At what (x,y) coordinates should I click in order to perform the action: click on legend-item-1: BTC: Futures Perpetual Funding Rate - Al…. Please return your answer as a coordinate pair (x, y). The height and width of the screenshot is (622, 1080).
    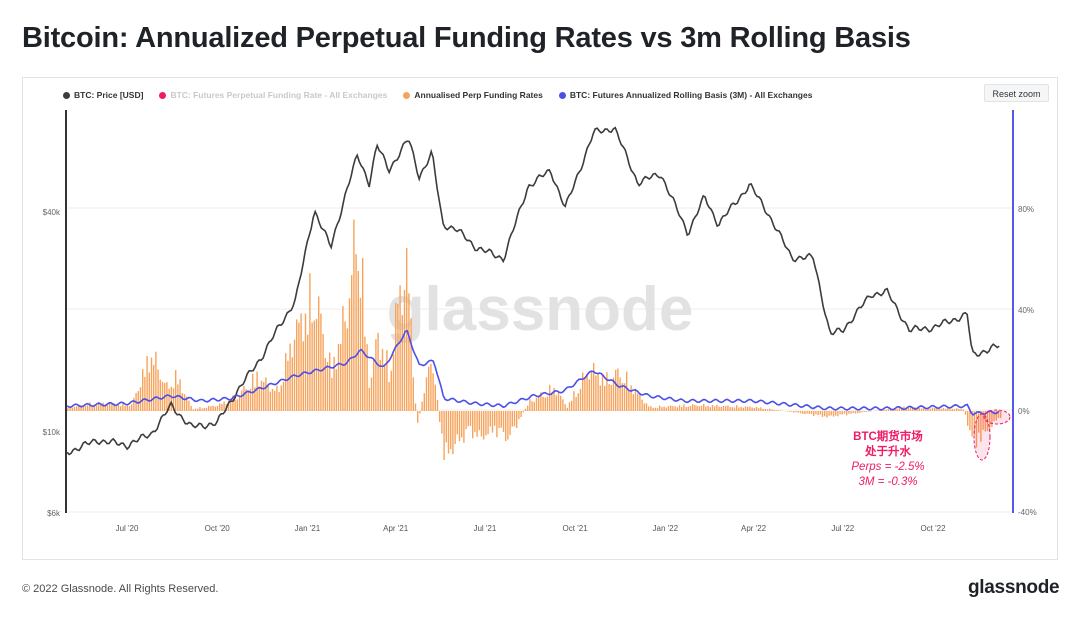
    Looking at the image, I should click on (273, 95).